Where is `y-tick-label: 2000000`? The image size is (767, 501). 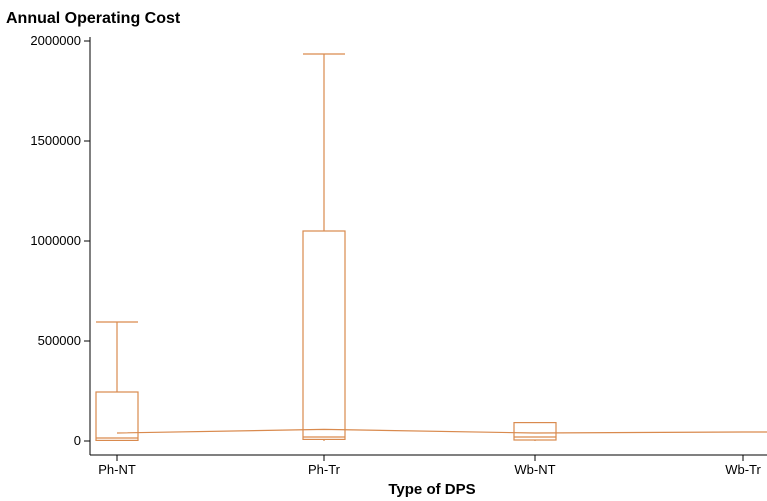 y-tick-label: 2000000 is located at coordinates (55, 40).